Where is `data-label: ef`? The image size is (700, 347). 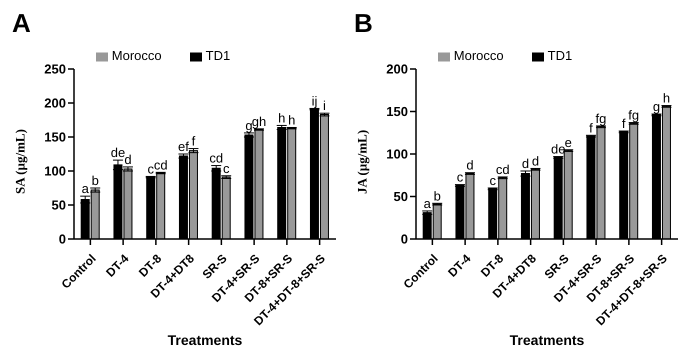
data-label: ef is located at coordinates (184, 146).